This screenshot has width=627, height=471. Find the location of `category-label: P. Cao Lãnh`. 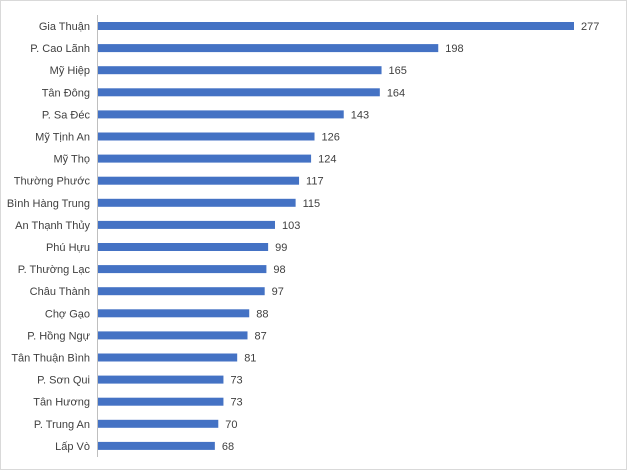

category-label: P. Cao Lãnh is located at coordinates (60, 49).